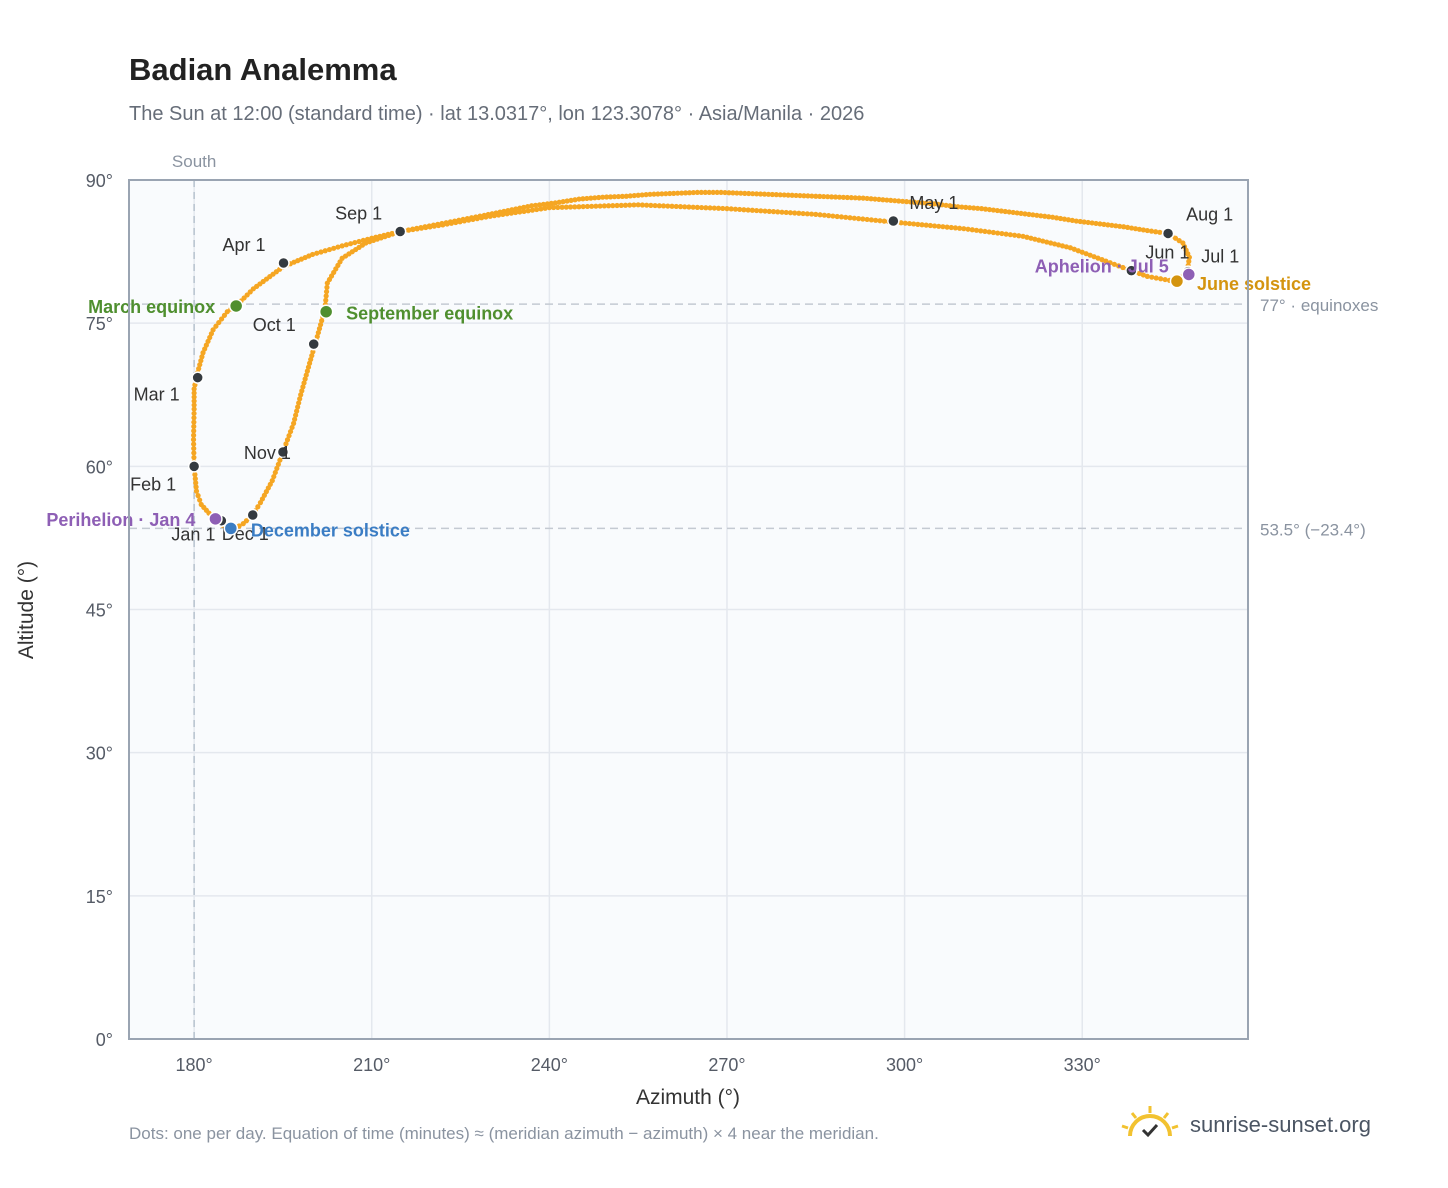 Image resolution: width=1448 pixels, height=1188 pixels. Describe the element at coordinates (151, 307) in the screenshot. I see `event-label: March equinox` at that location.